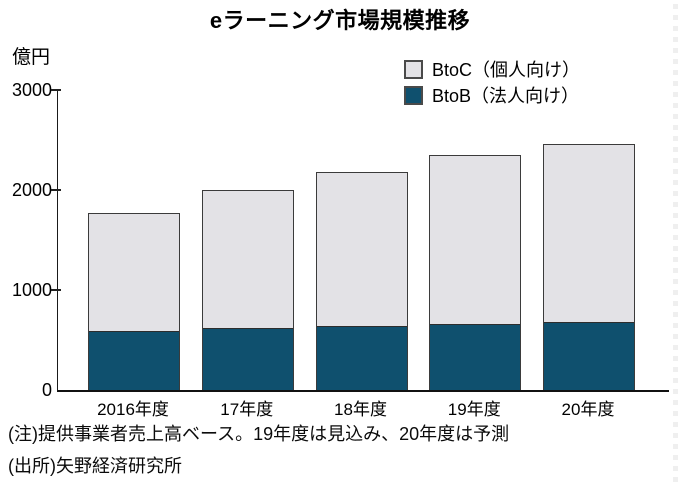  Describe the element at coordinates (31, 190) in the screenshot. I see `y-tick-label: 2000` at that location.